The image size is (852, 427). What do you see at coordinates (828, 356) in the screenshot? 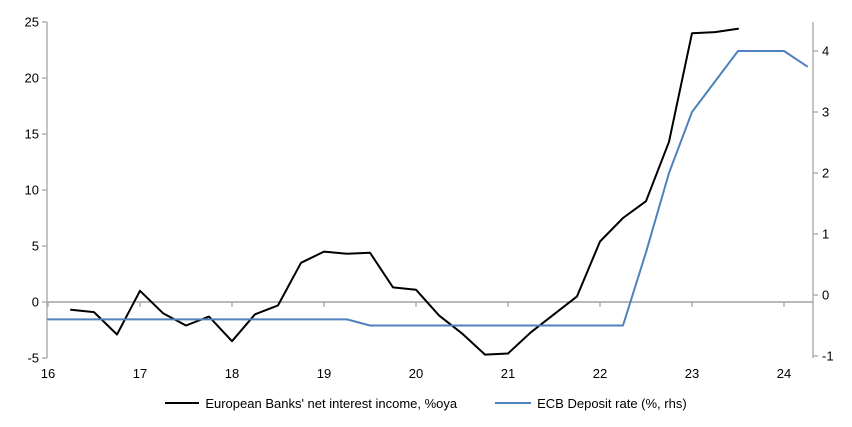
I see `right-axis-tick-label: -1` at bounding box center [828, 356].